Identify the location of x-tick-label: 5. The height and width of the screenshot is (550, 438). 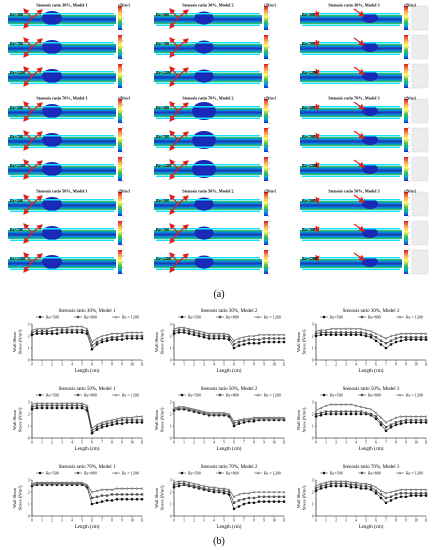
(82, 443).